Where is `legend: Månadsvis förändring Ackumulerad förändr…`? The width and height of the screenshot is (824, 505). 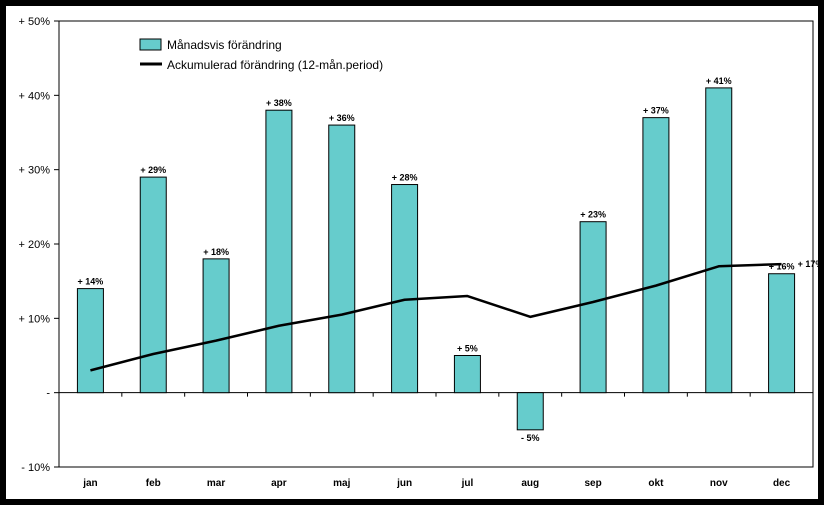
legend: Månadsvis förändring Ackumulerad förändr… is located at coordinates (261, 55).